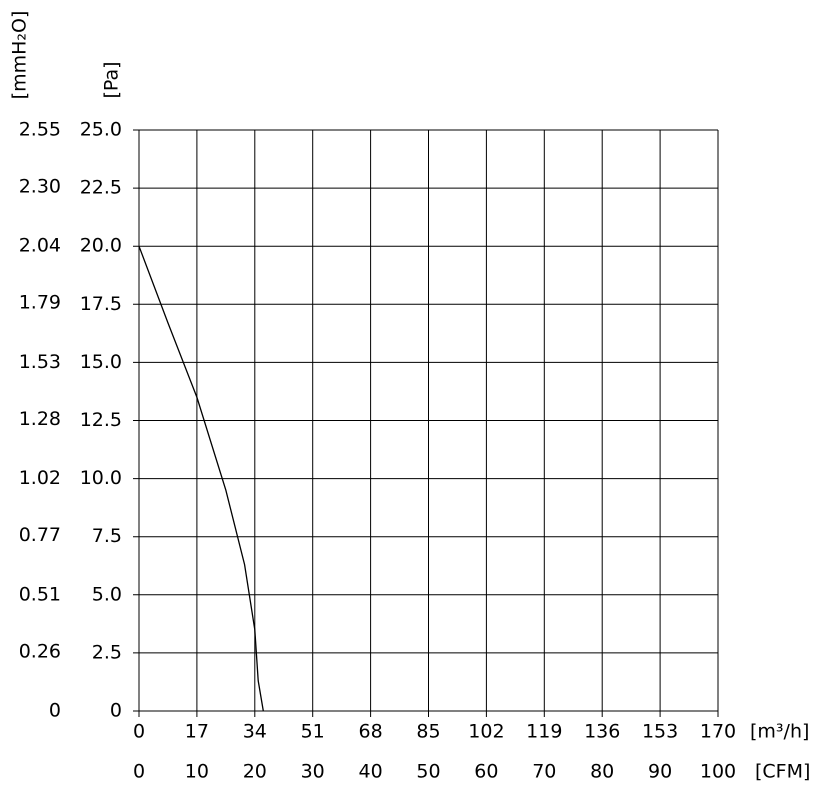  I want to click on x2-tick-label: 80, so click(602, 772).